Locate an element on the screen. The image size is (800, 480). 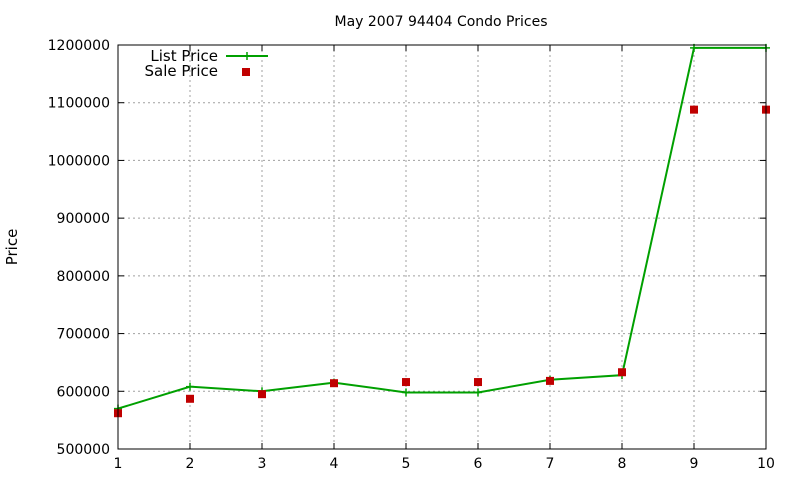
y-tick-label: 500000 is located at coordinates (83, 450).